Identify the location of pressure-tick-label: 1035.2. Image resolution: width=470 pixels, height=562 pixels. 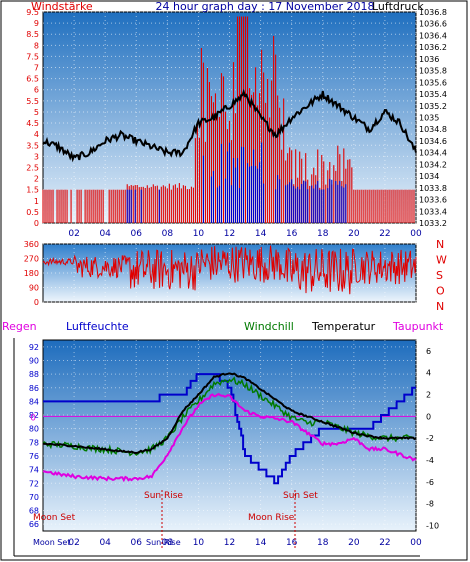
(433, 106).